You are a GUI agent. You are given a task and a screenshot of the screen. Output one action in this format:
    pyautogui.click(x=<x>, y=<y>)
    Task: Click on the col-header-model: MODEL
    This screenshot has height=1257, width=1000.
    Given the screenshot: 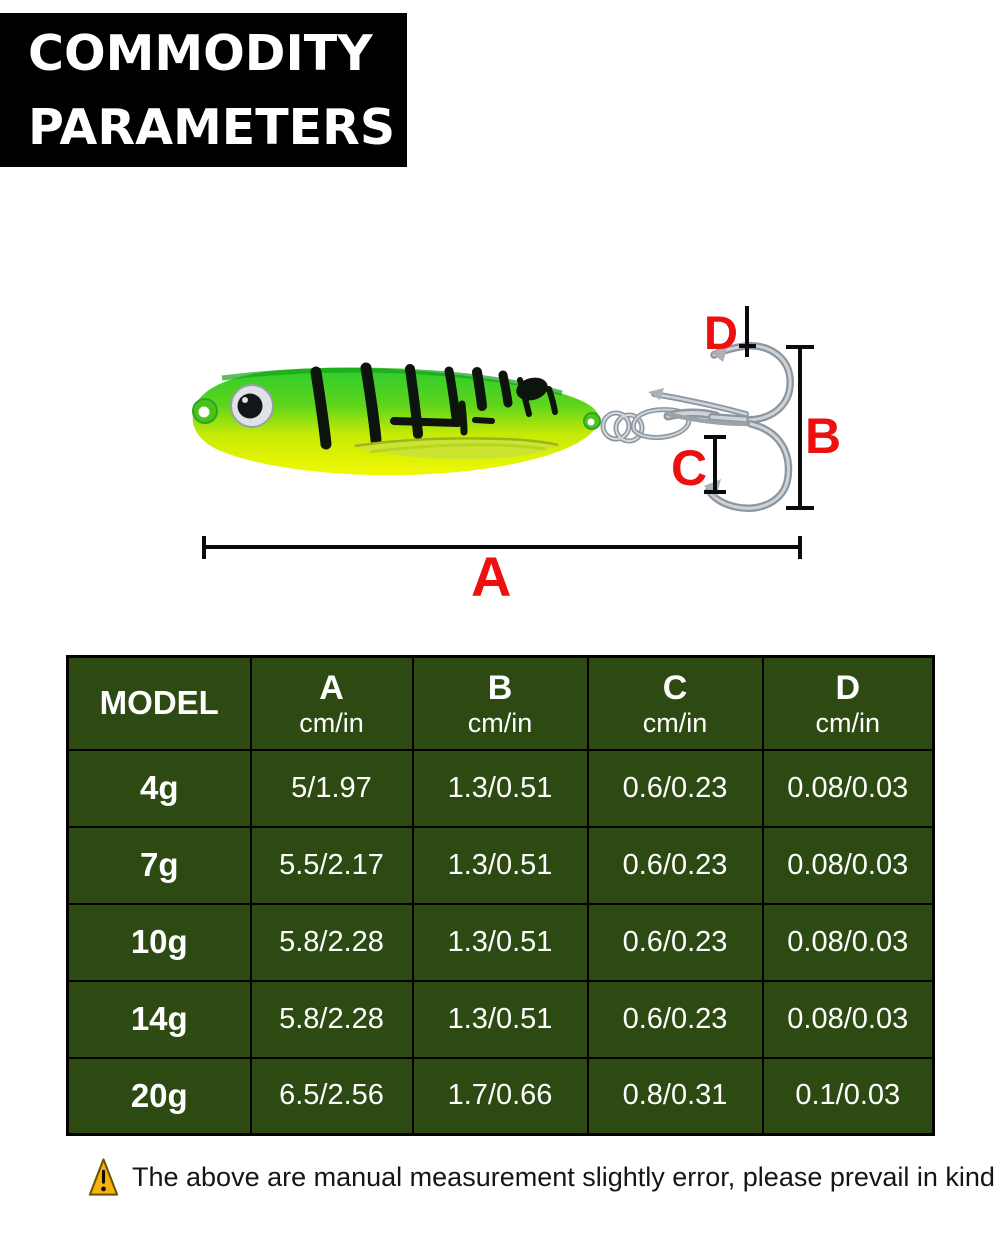 What is the action you would take?
    pyautogui.click(x=159, y=703)
    